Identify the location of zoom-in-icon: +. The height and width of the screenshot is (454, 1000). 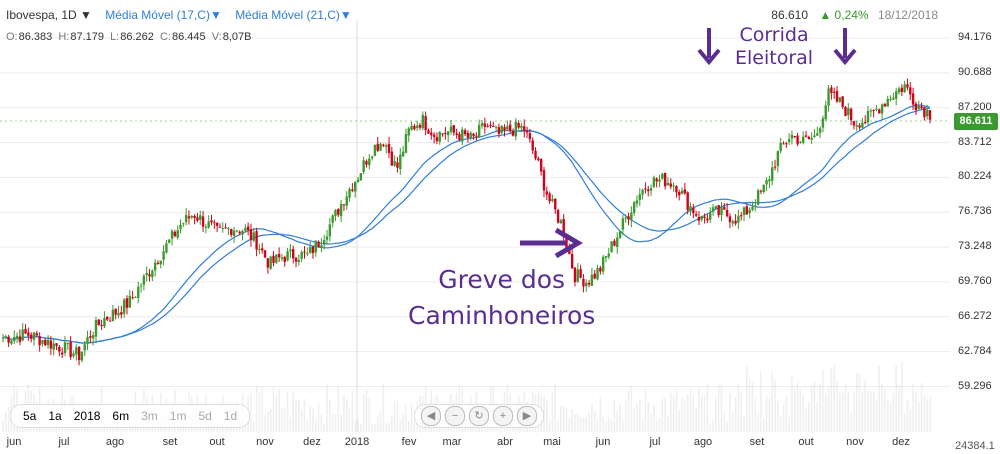
(503, 416).